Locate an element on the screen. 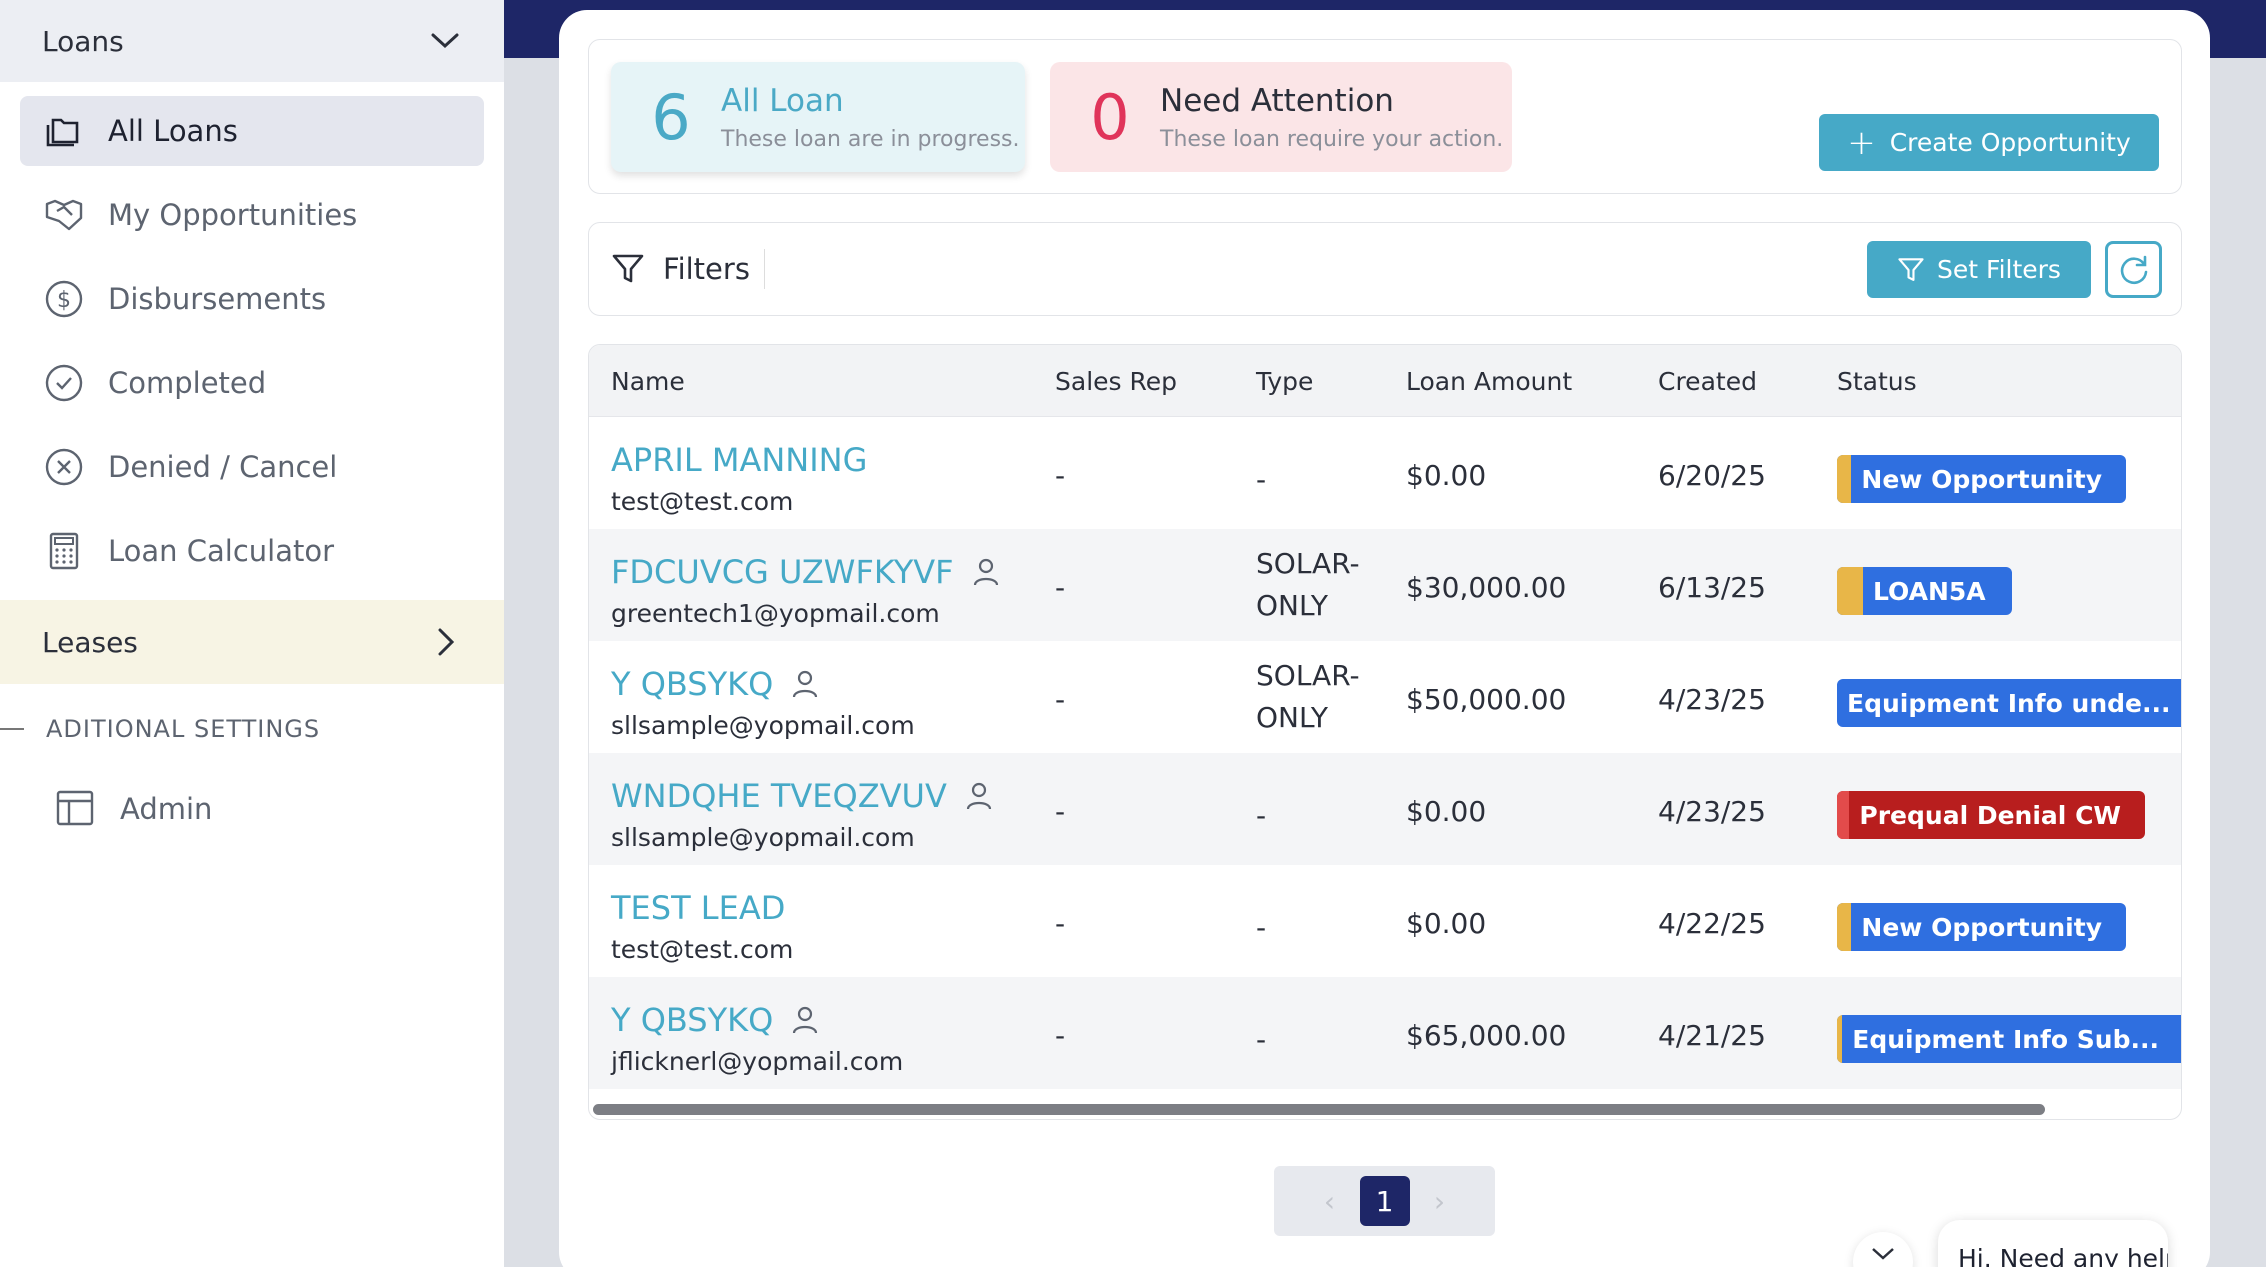 The image size is (2266, 1267). row-name: WNDQHE TVEQZVUV is located at coordinates (779, 796).